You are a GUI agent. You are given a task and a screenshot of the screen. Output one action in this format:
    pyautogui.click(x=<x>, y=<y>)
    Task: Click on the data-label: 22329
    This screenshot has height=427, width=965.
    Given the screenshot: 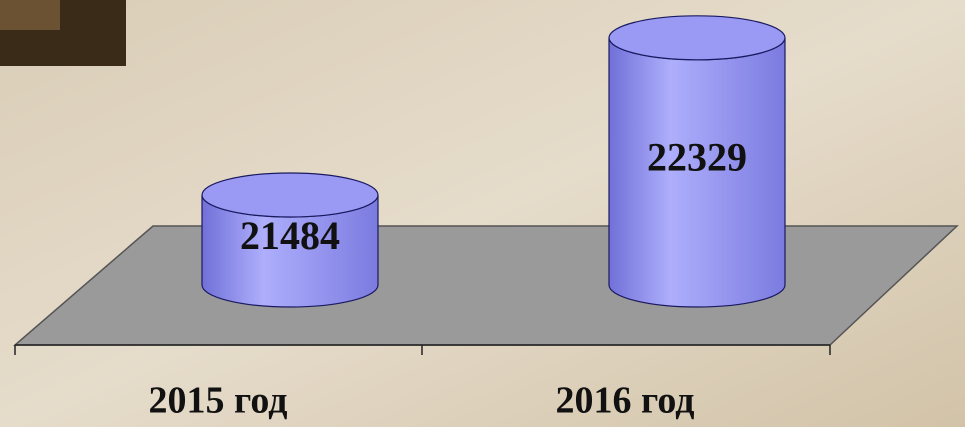 What is the action you would take?
    pyautogui.click(x=697, y=157)
    